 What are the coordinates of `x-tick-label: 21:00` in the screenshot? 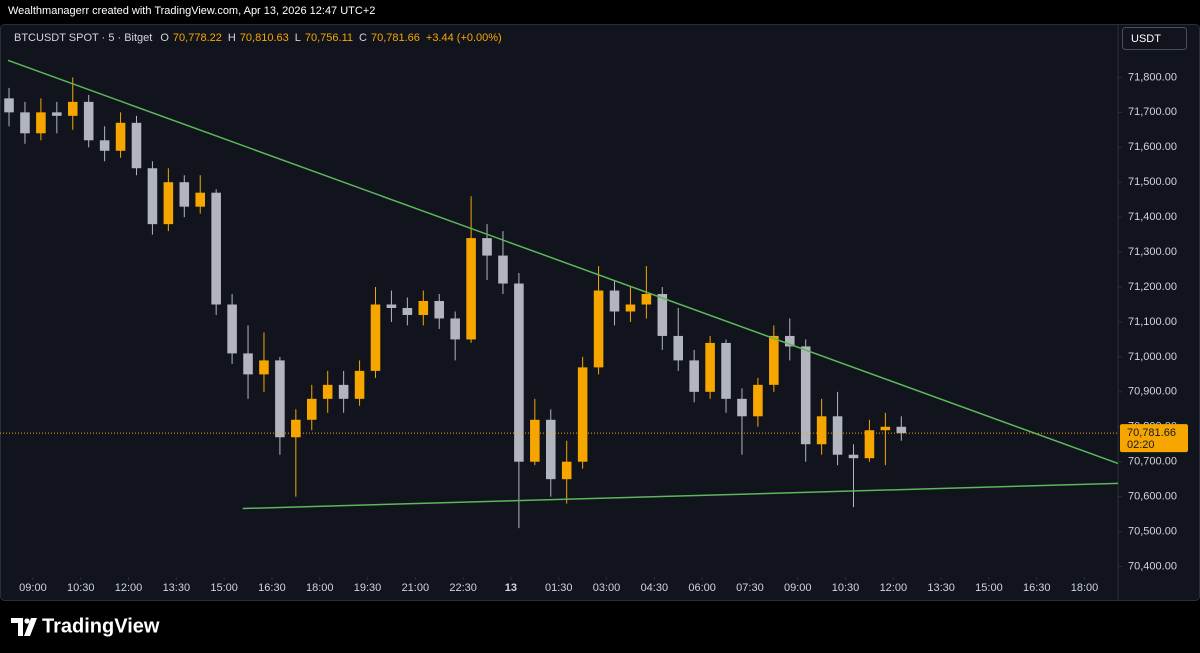 It's located at (416, 588).